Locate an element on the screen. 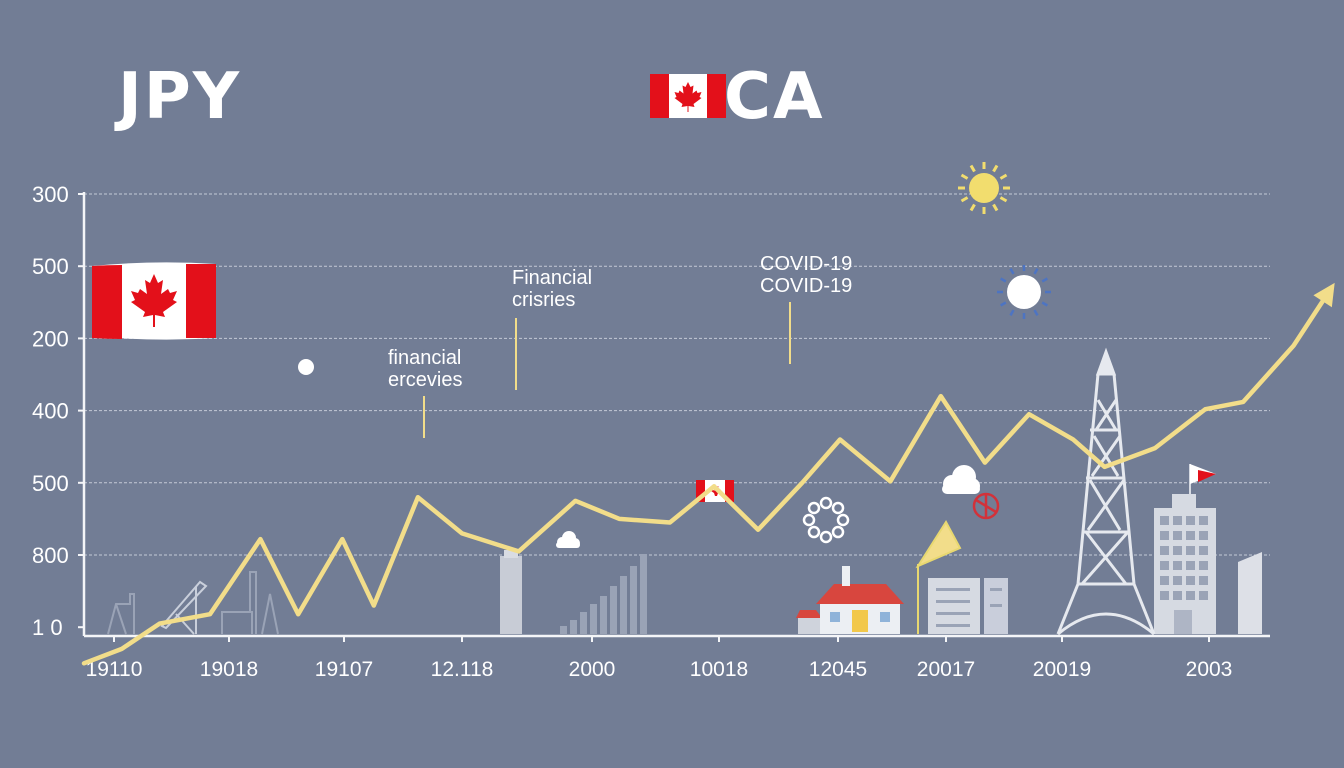  annotation-label: financial is located at coordinates (424, 358).